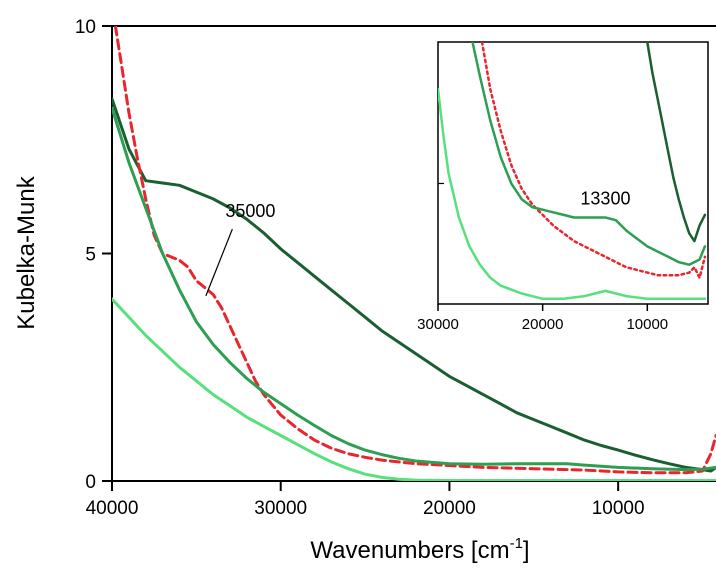 The width and height of the screenshot is (716, 571). I want to click on x-axis-title-sup: -1, so click(516, 543).